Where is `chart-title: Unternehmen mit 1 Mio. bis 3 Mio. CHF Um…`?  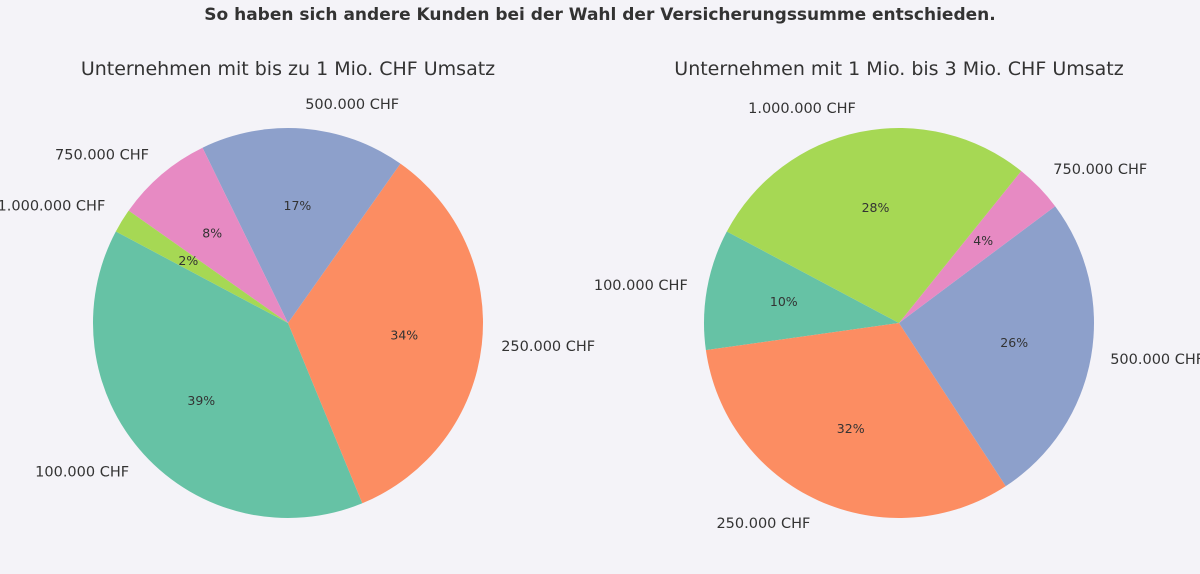
chart-title: Unternehmen mit 1 Mio. bis 3 Mio. CHF Um… is located at coordinates (898, 69).